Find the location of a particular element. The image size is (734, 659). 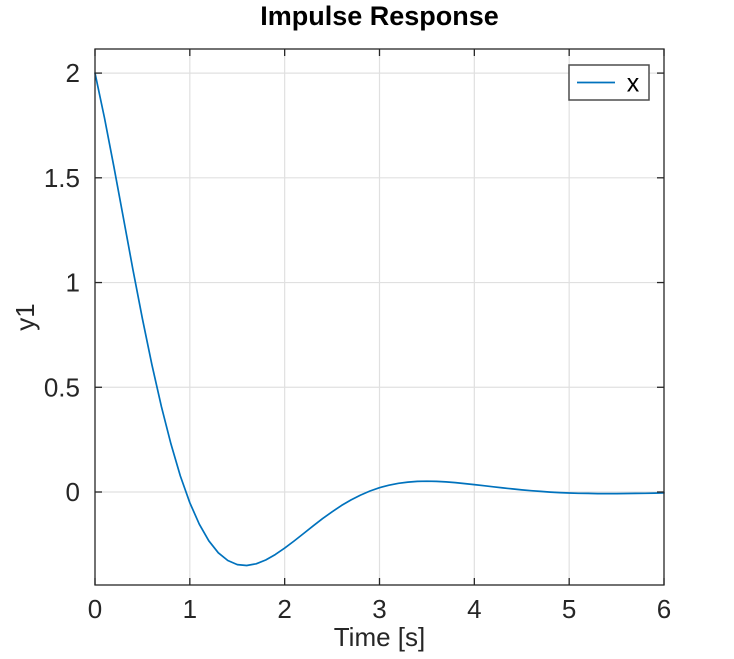

x-tick-label: 4 is located at coordinates (474, 609).